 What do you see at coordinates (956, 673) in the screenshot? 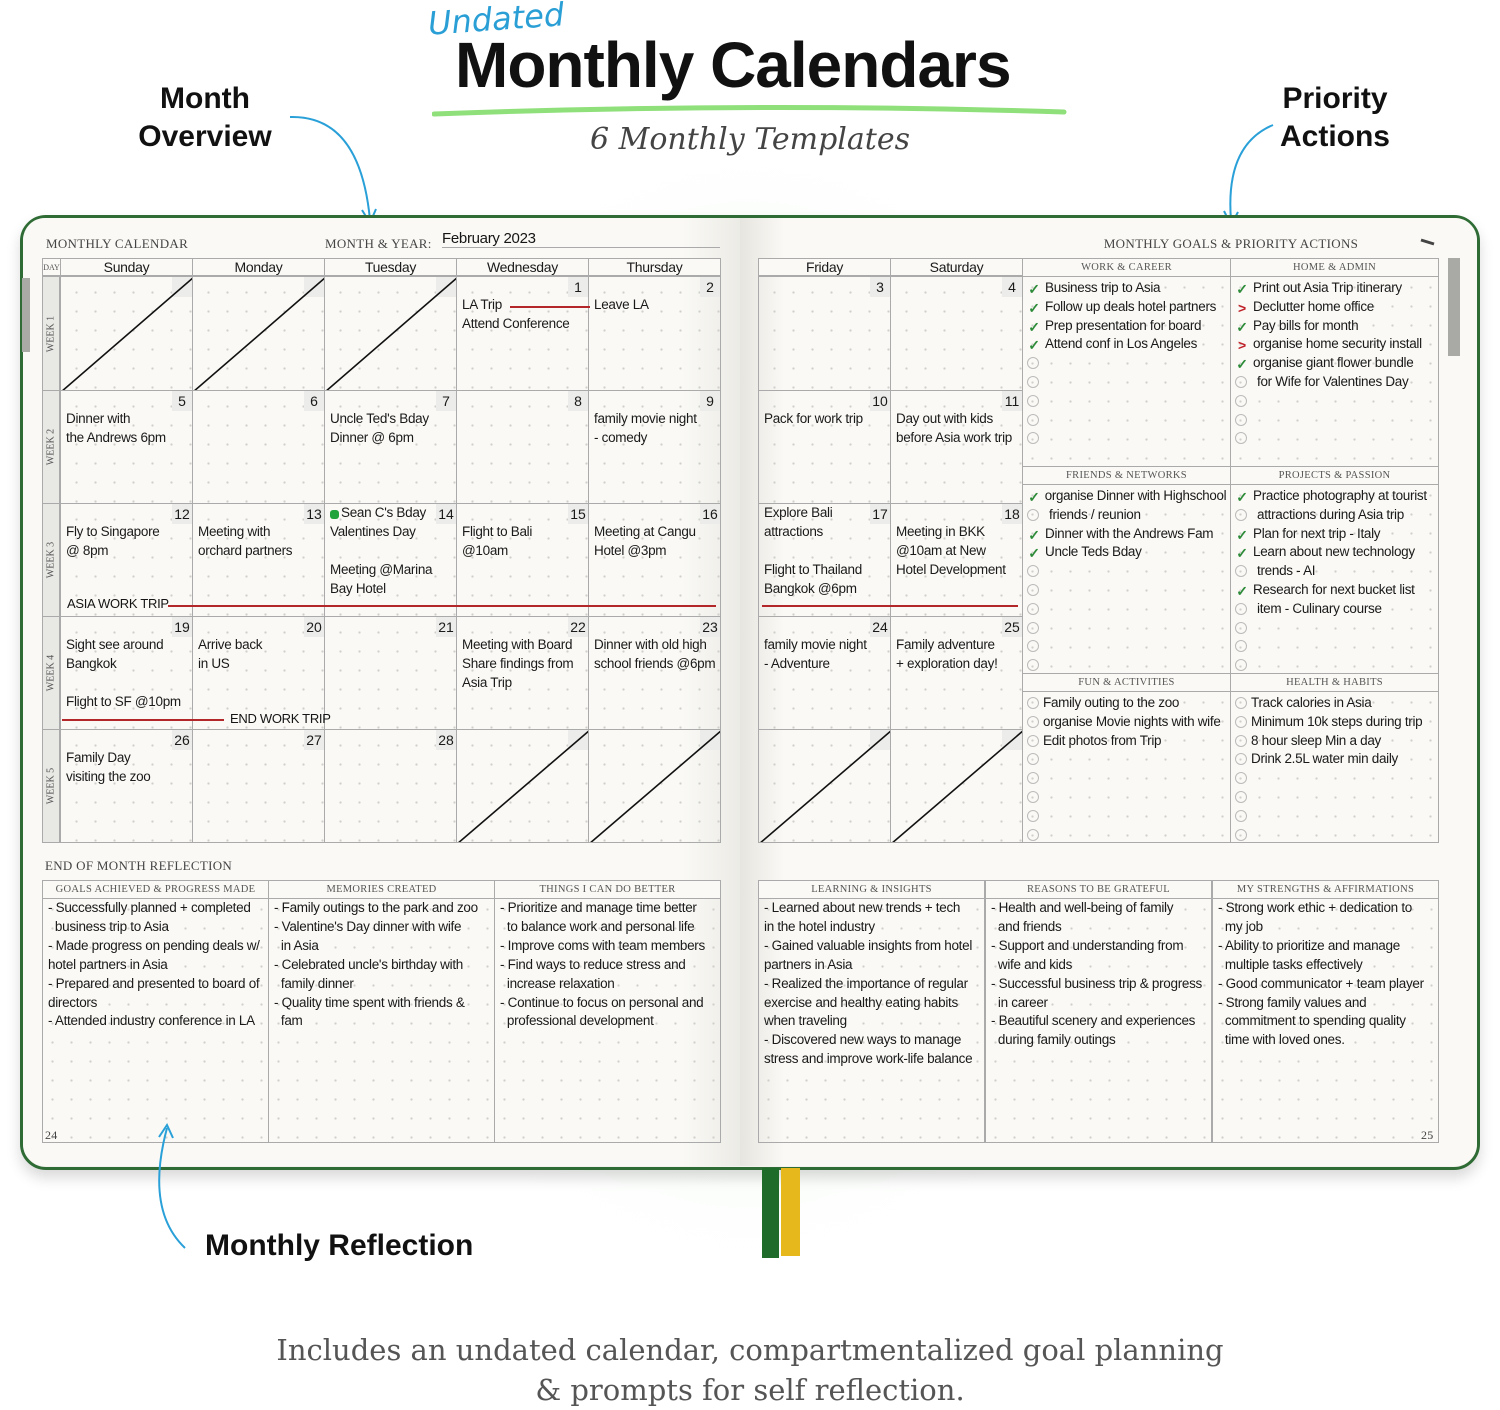
I see `calendar-day-cell: 25 Family adventure + exploration day!` at bounding box center [956, 673].